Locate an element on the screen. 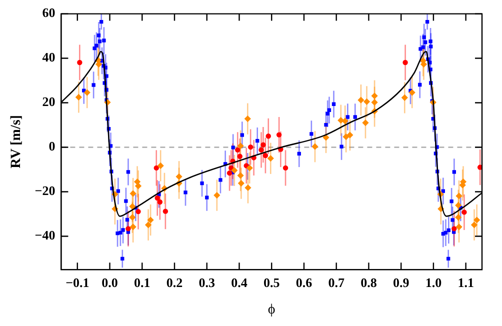 This screenshot has height=326, width=502. x-tick-label: 0.1 is located at coordinates (142, 282).